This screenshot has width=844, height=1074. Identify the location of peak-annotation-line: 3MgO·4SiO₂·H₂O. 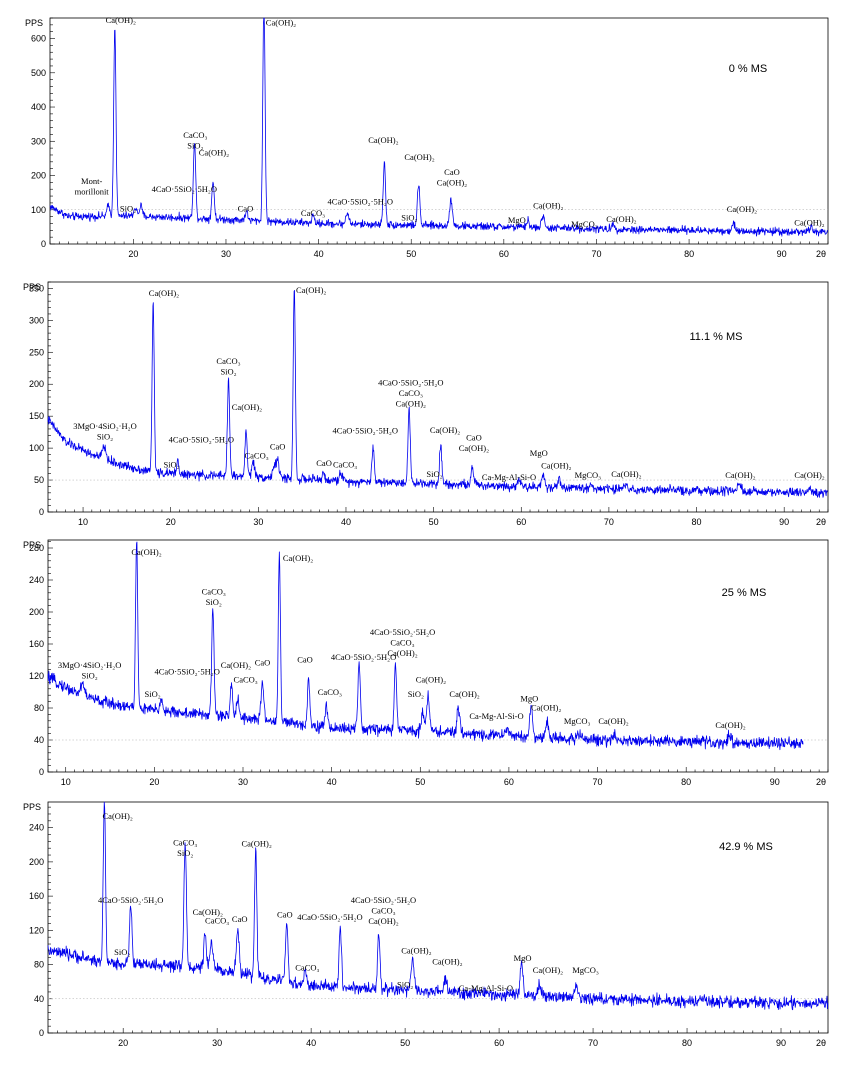
(90, 665).